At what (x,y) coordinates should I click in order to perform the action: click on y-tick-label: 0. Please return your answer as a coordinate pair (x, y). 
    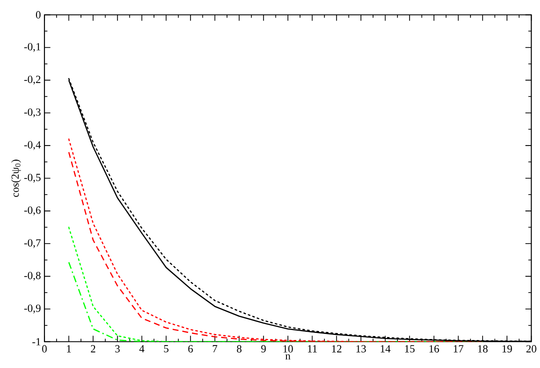
    Looking at the image, I should click on (38, 14).